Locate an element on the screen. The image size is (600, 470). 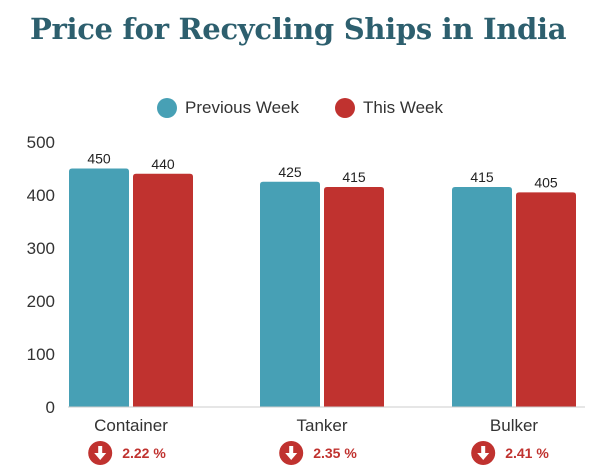
bar-bulker-this-week is located at coordinates (546, 299).